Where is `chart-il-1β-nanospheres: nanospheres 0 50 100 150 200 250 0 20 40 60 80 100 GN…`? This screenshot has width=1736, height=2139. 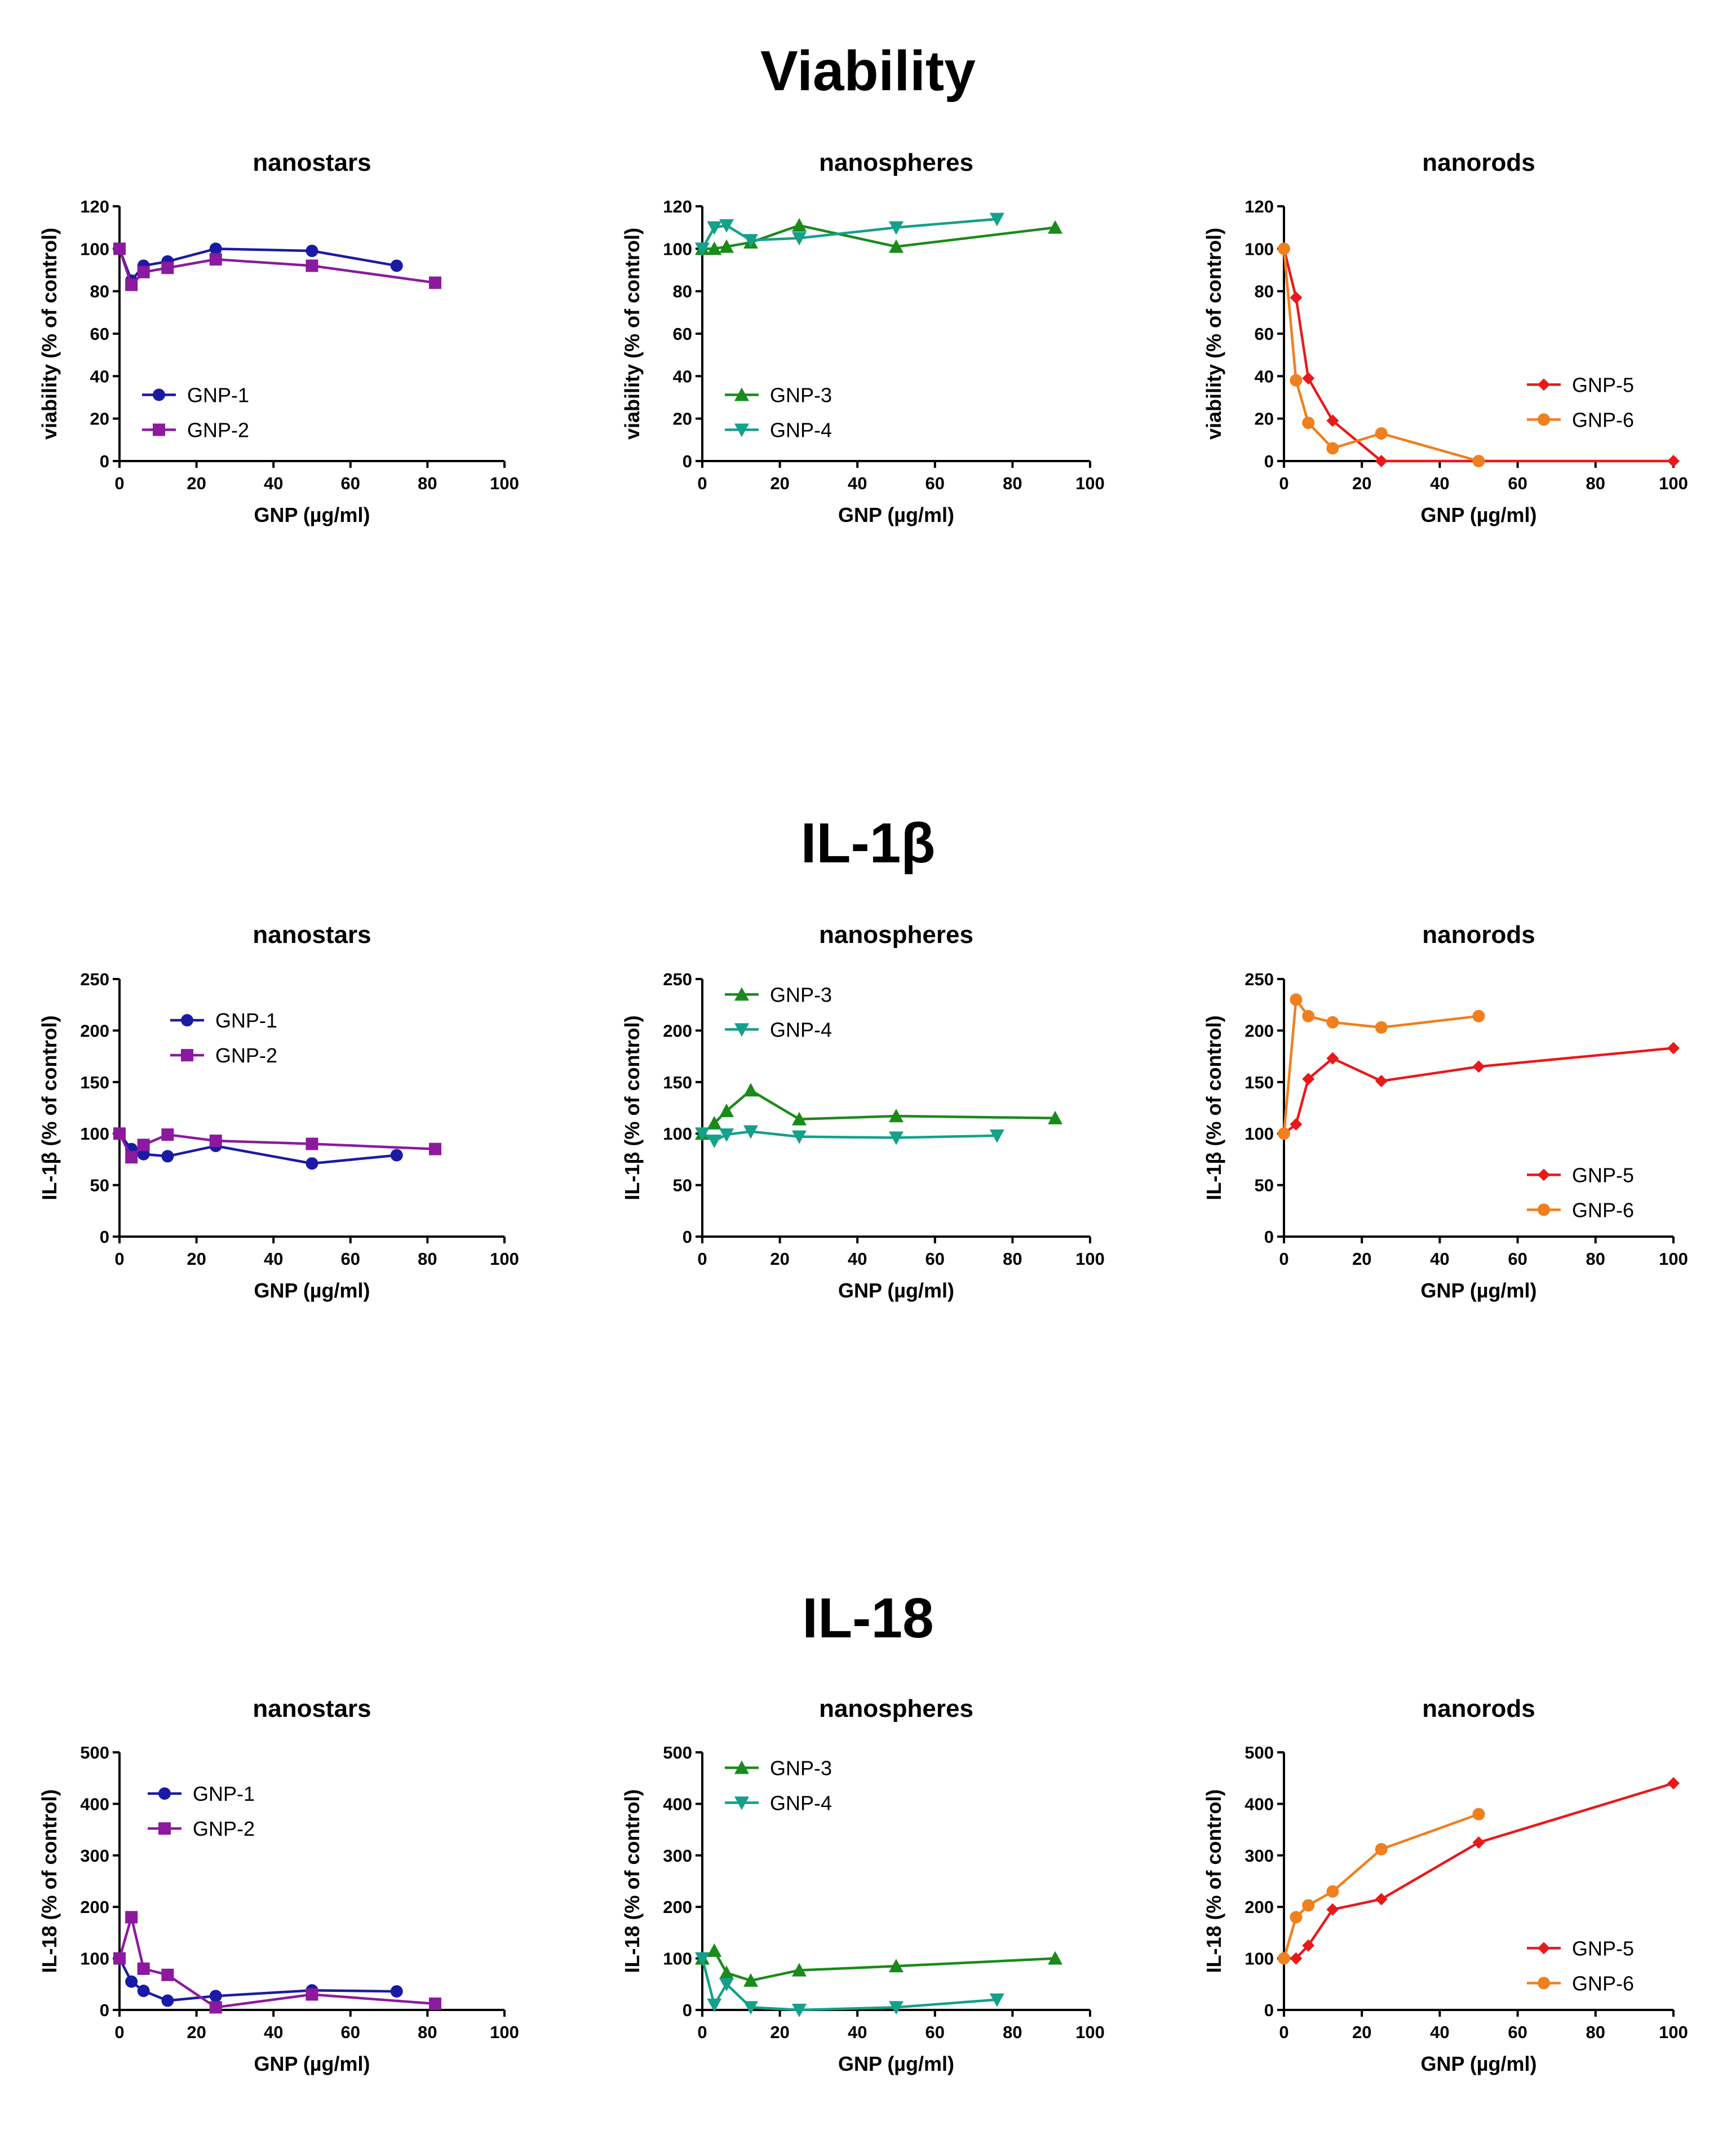 chart-il-1β-nanospheres: nanospheres 0 50 100 150 200 250 0 20 40 60 80 100 GN… is located at coordinates (863, 1111).